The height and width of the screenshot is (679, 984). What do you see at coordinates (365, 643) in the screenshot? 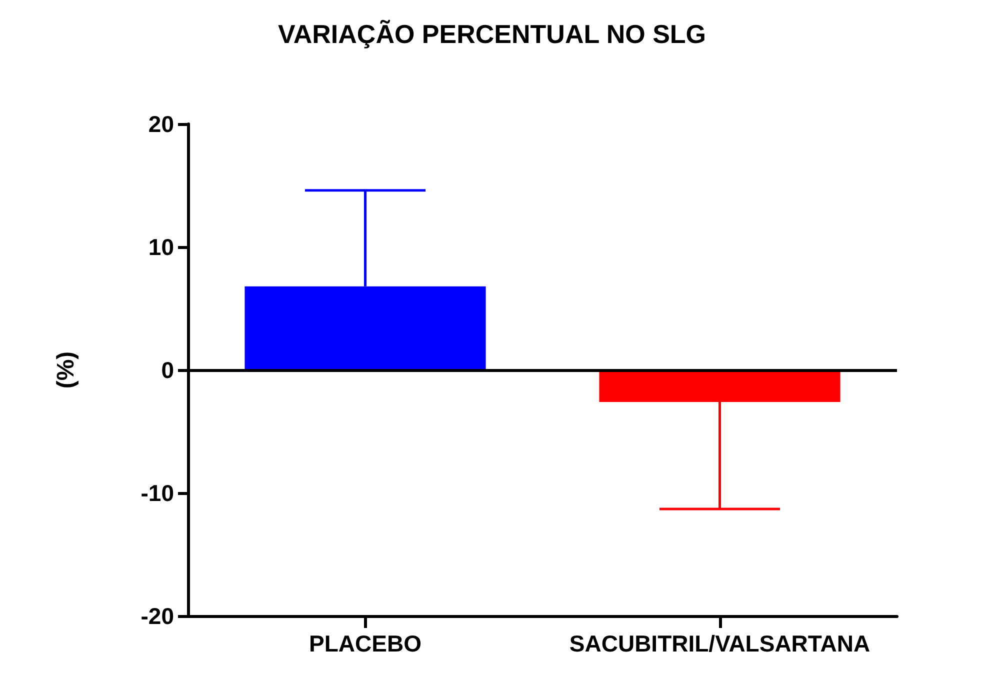
I see `x-tick-label: PLACEBO` at bounding box center [365, 643].